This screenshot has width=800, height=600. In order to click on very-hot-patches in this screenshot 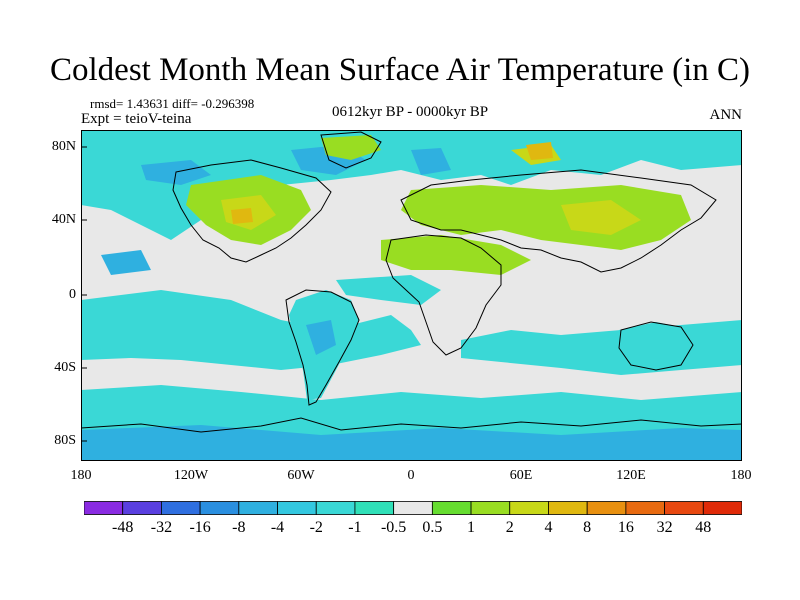, I will do `click(392, 183)`.